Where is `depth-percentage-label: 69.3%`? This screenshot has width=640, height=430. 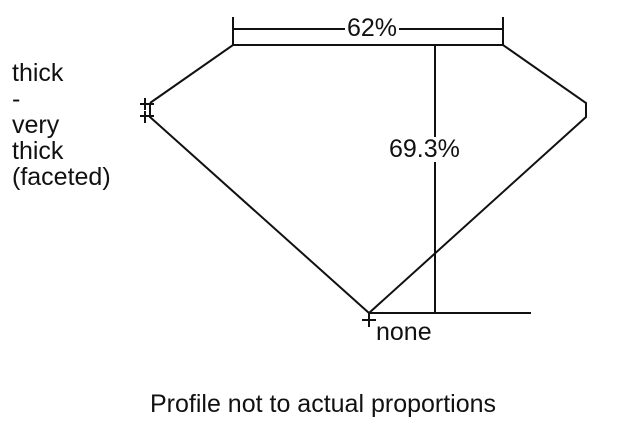
depth-percentage-label: 69.3% is located at coordinates (424, 149).